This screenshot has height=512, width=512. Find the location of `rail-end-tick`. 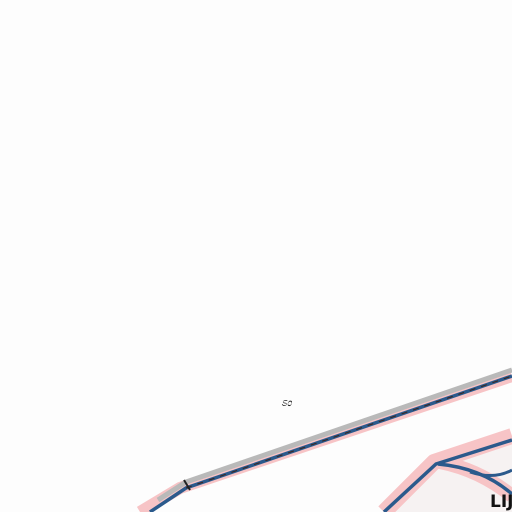

rail-end-tick is located at coordinates (187, 485).